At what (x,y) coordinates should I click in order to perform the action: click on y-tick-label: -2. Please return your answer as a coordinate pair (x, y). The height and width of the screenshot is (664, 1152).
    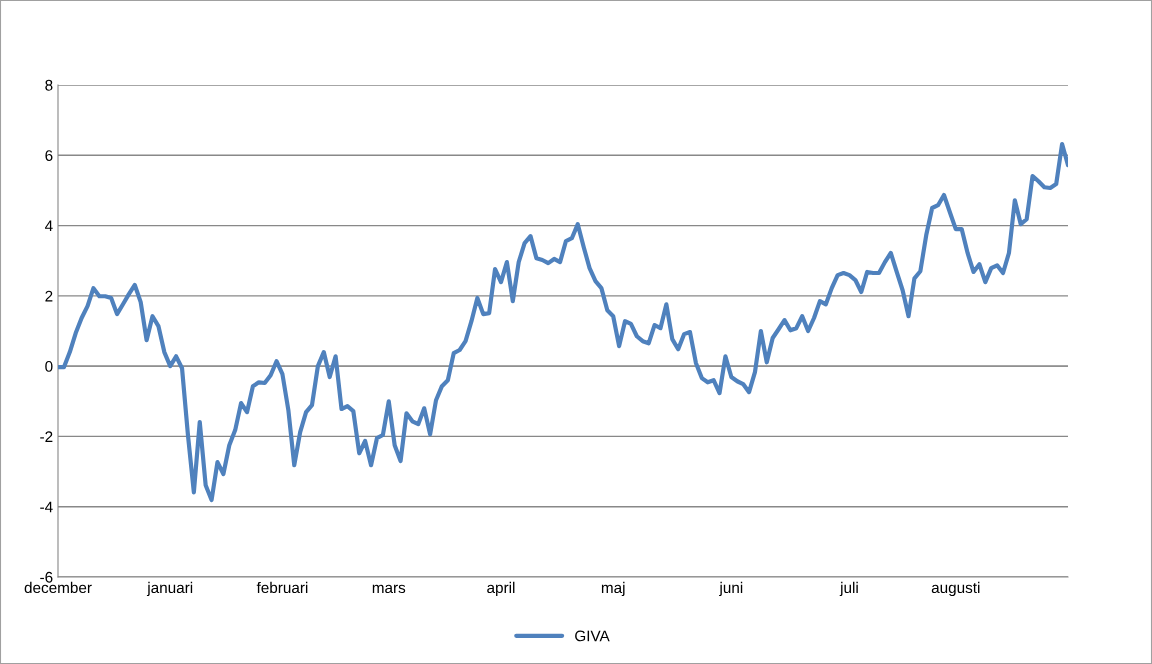
    Looking at the image, I should click on (46, 436).